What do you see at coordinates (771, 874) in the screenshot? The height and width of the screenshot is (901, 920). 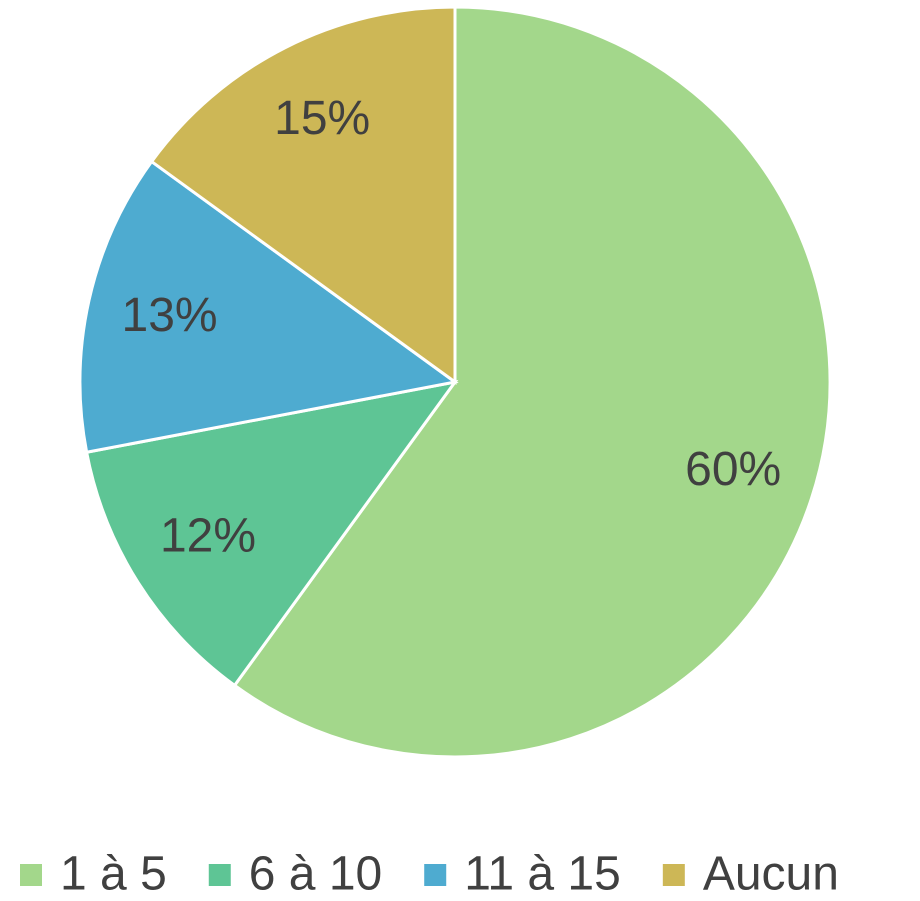 I see `legend-label: Aucun` at bounding box center [771, 874].